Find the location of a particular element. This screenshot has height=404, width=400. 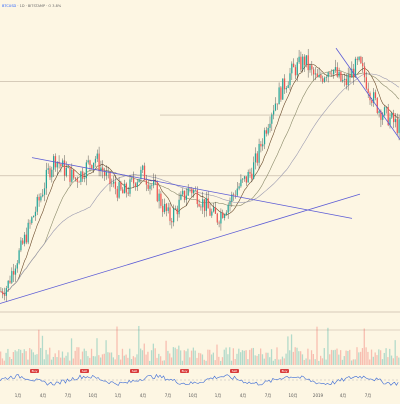

symbol-legend: BTCUSD · 1D · BITSTAMP · O 3.8% is located at coordinates (31, 6).